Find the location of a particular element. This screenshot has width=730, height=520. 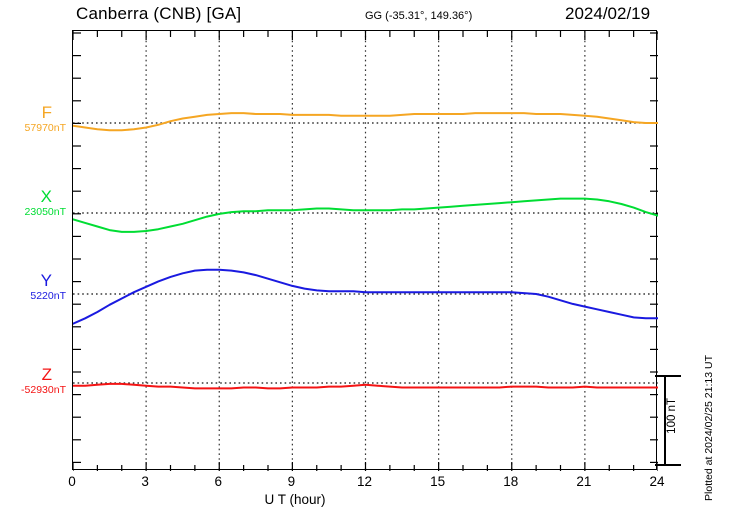

component-baseline-x: 23050nT is located at coordinates (45, 212).